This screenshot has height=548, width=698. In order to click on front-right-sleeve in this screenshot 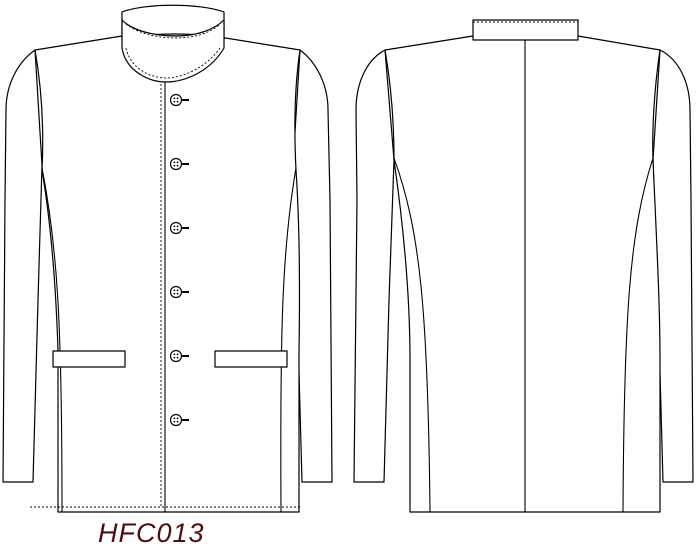, I will do `click(312, 266)`.